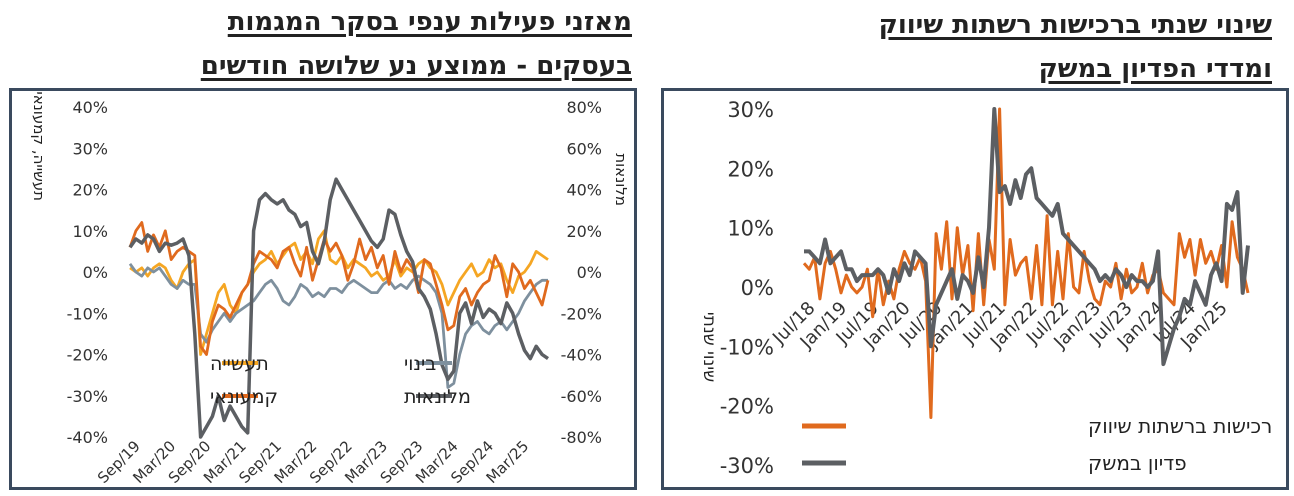 The image size is (1294, 496). Describe the element at coordinates (584, 231) in the screenshot. I see `left-y2-tick-label: 20%` at that location.